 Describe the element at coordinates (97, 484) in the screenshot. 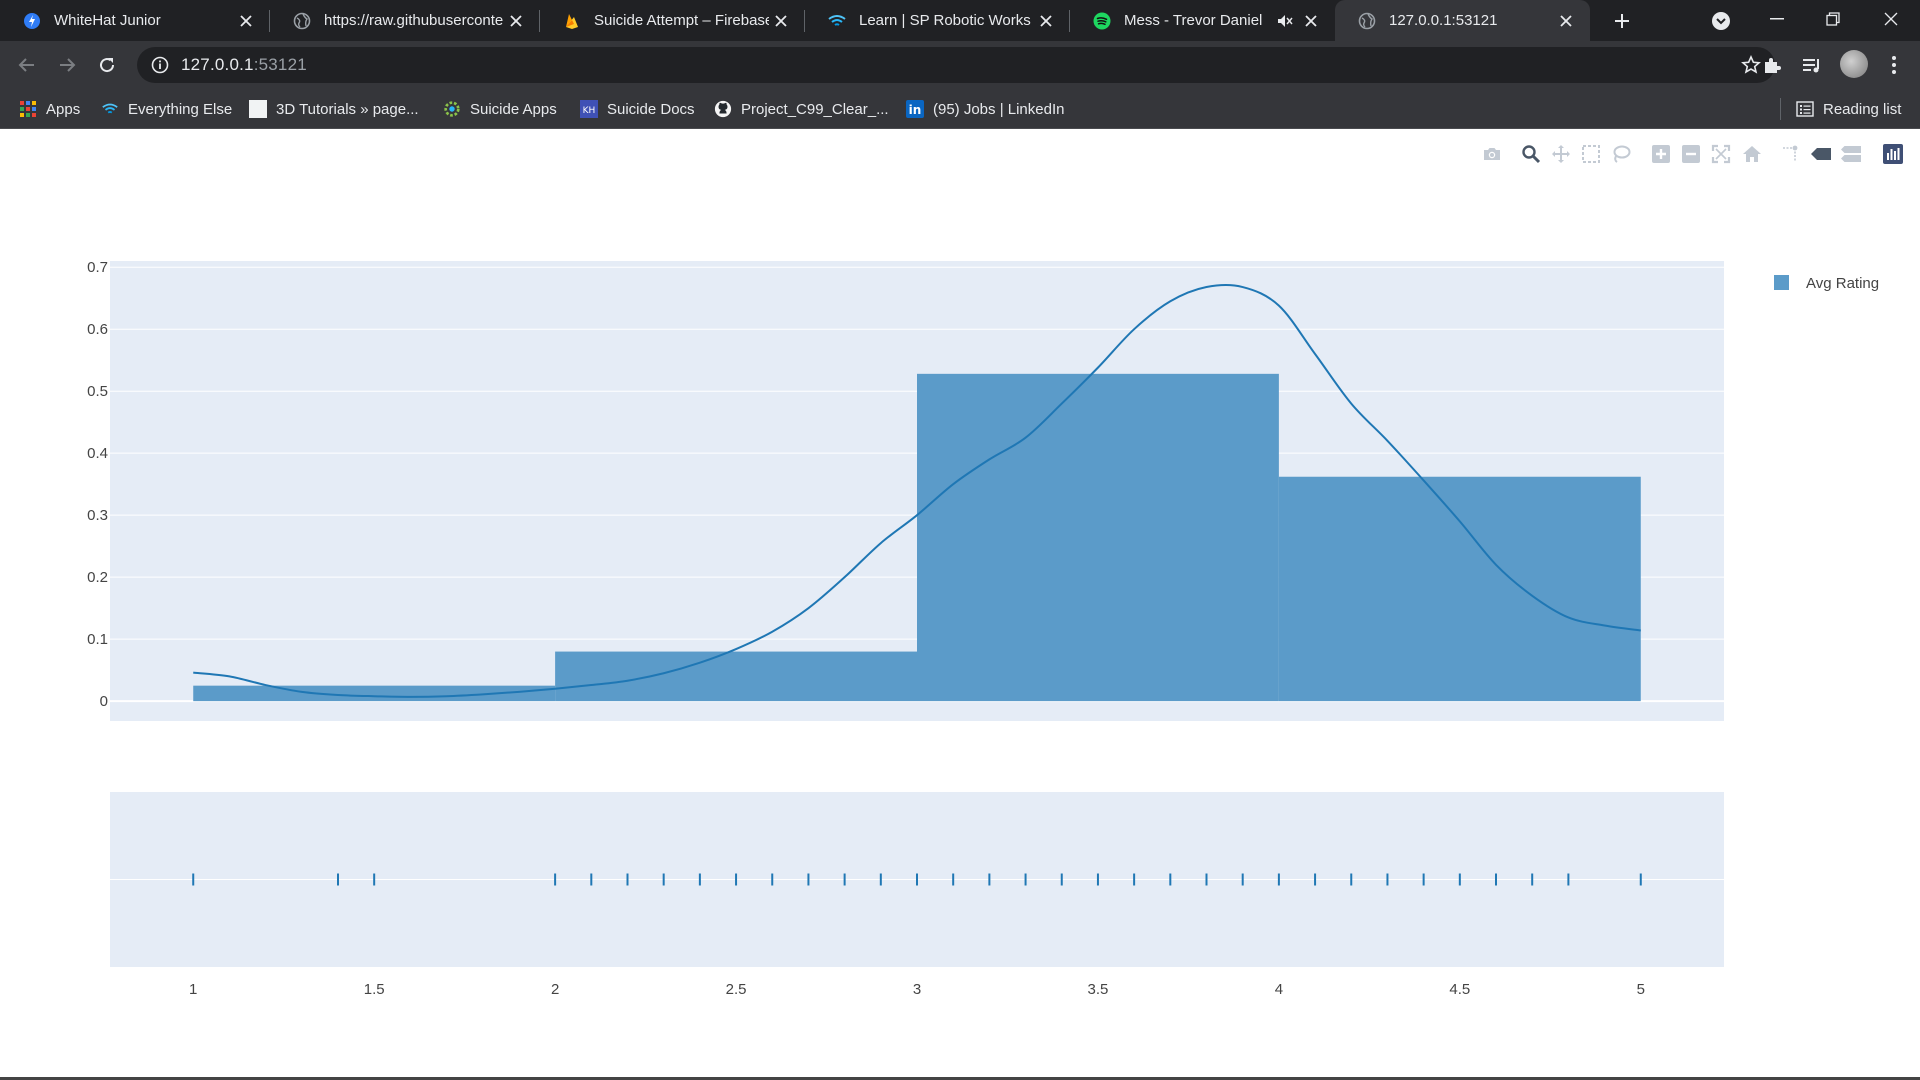

I see `y-axis-ticks: 0 0.1 0.2 0.3 0.4 0.5 0.6 0.7` at that location.